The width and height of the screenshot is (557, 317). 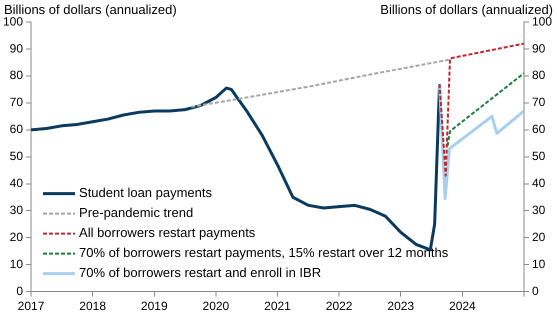 What do you see at coordinates (278, 306) in the screenshot?
I see `x-tick-label: 2021` at bounding box center [278, 306].